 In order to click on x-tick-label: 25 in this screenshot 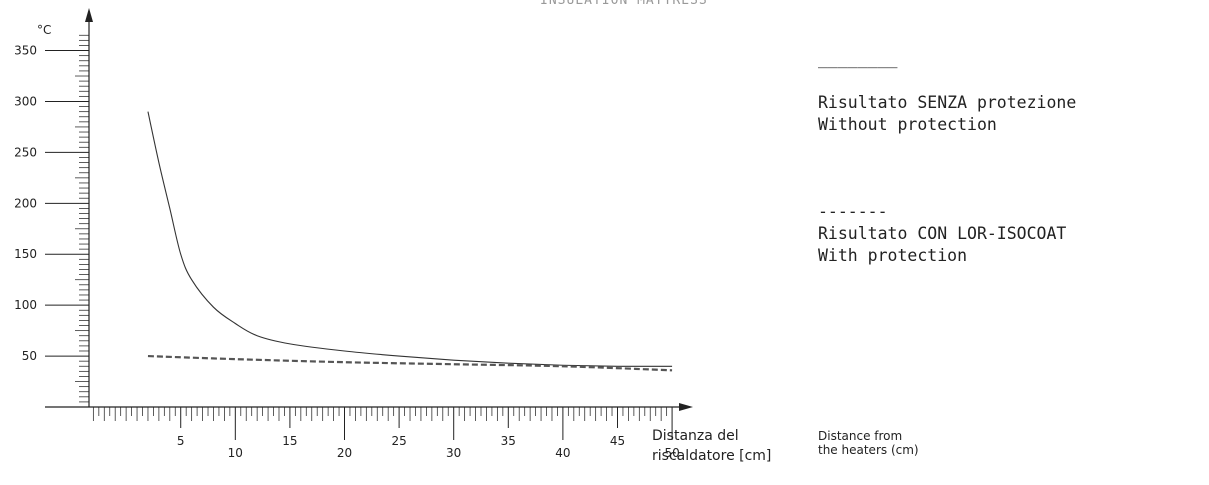, I will do `click(398, 441)`.